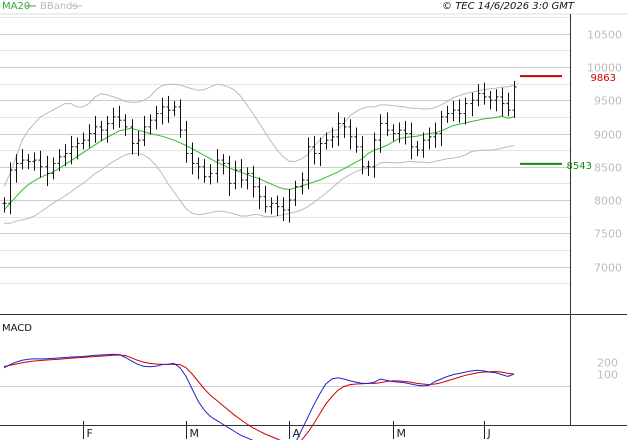 This screenshot has width=627, height=444. What do you see at coordinates (90, 433) in the screenshot?
I see `time-tick-label: F` at bounding box center [90, 433].